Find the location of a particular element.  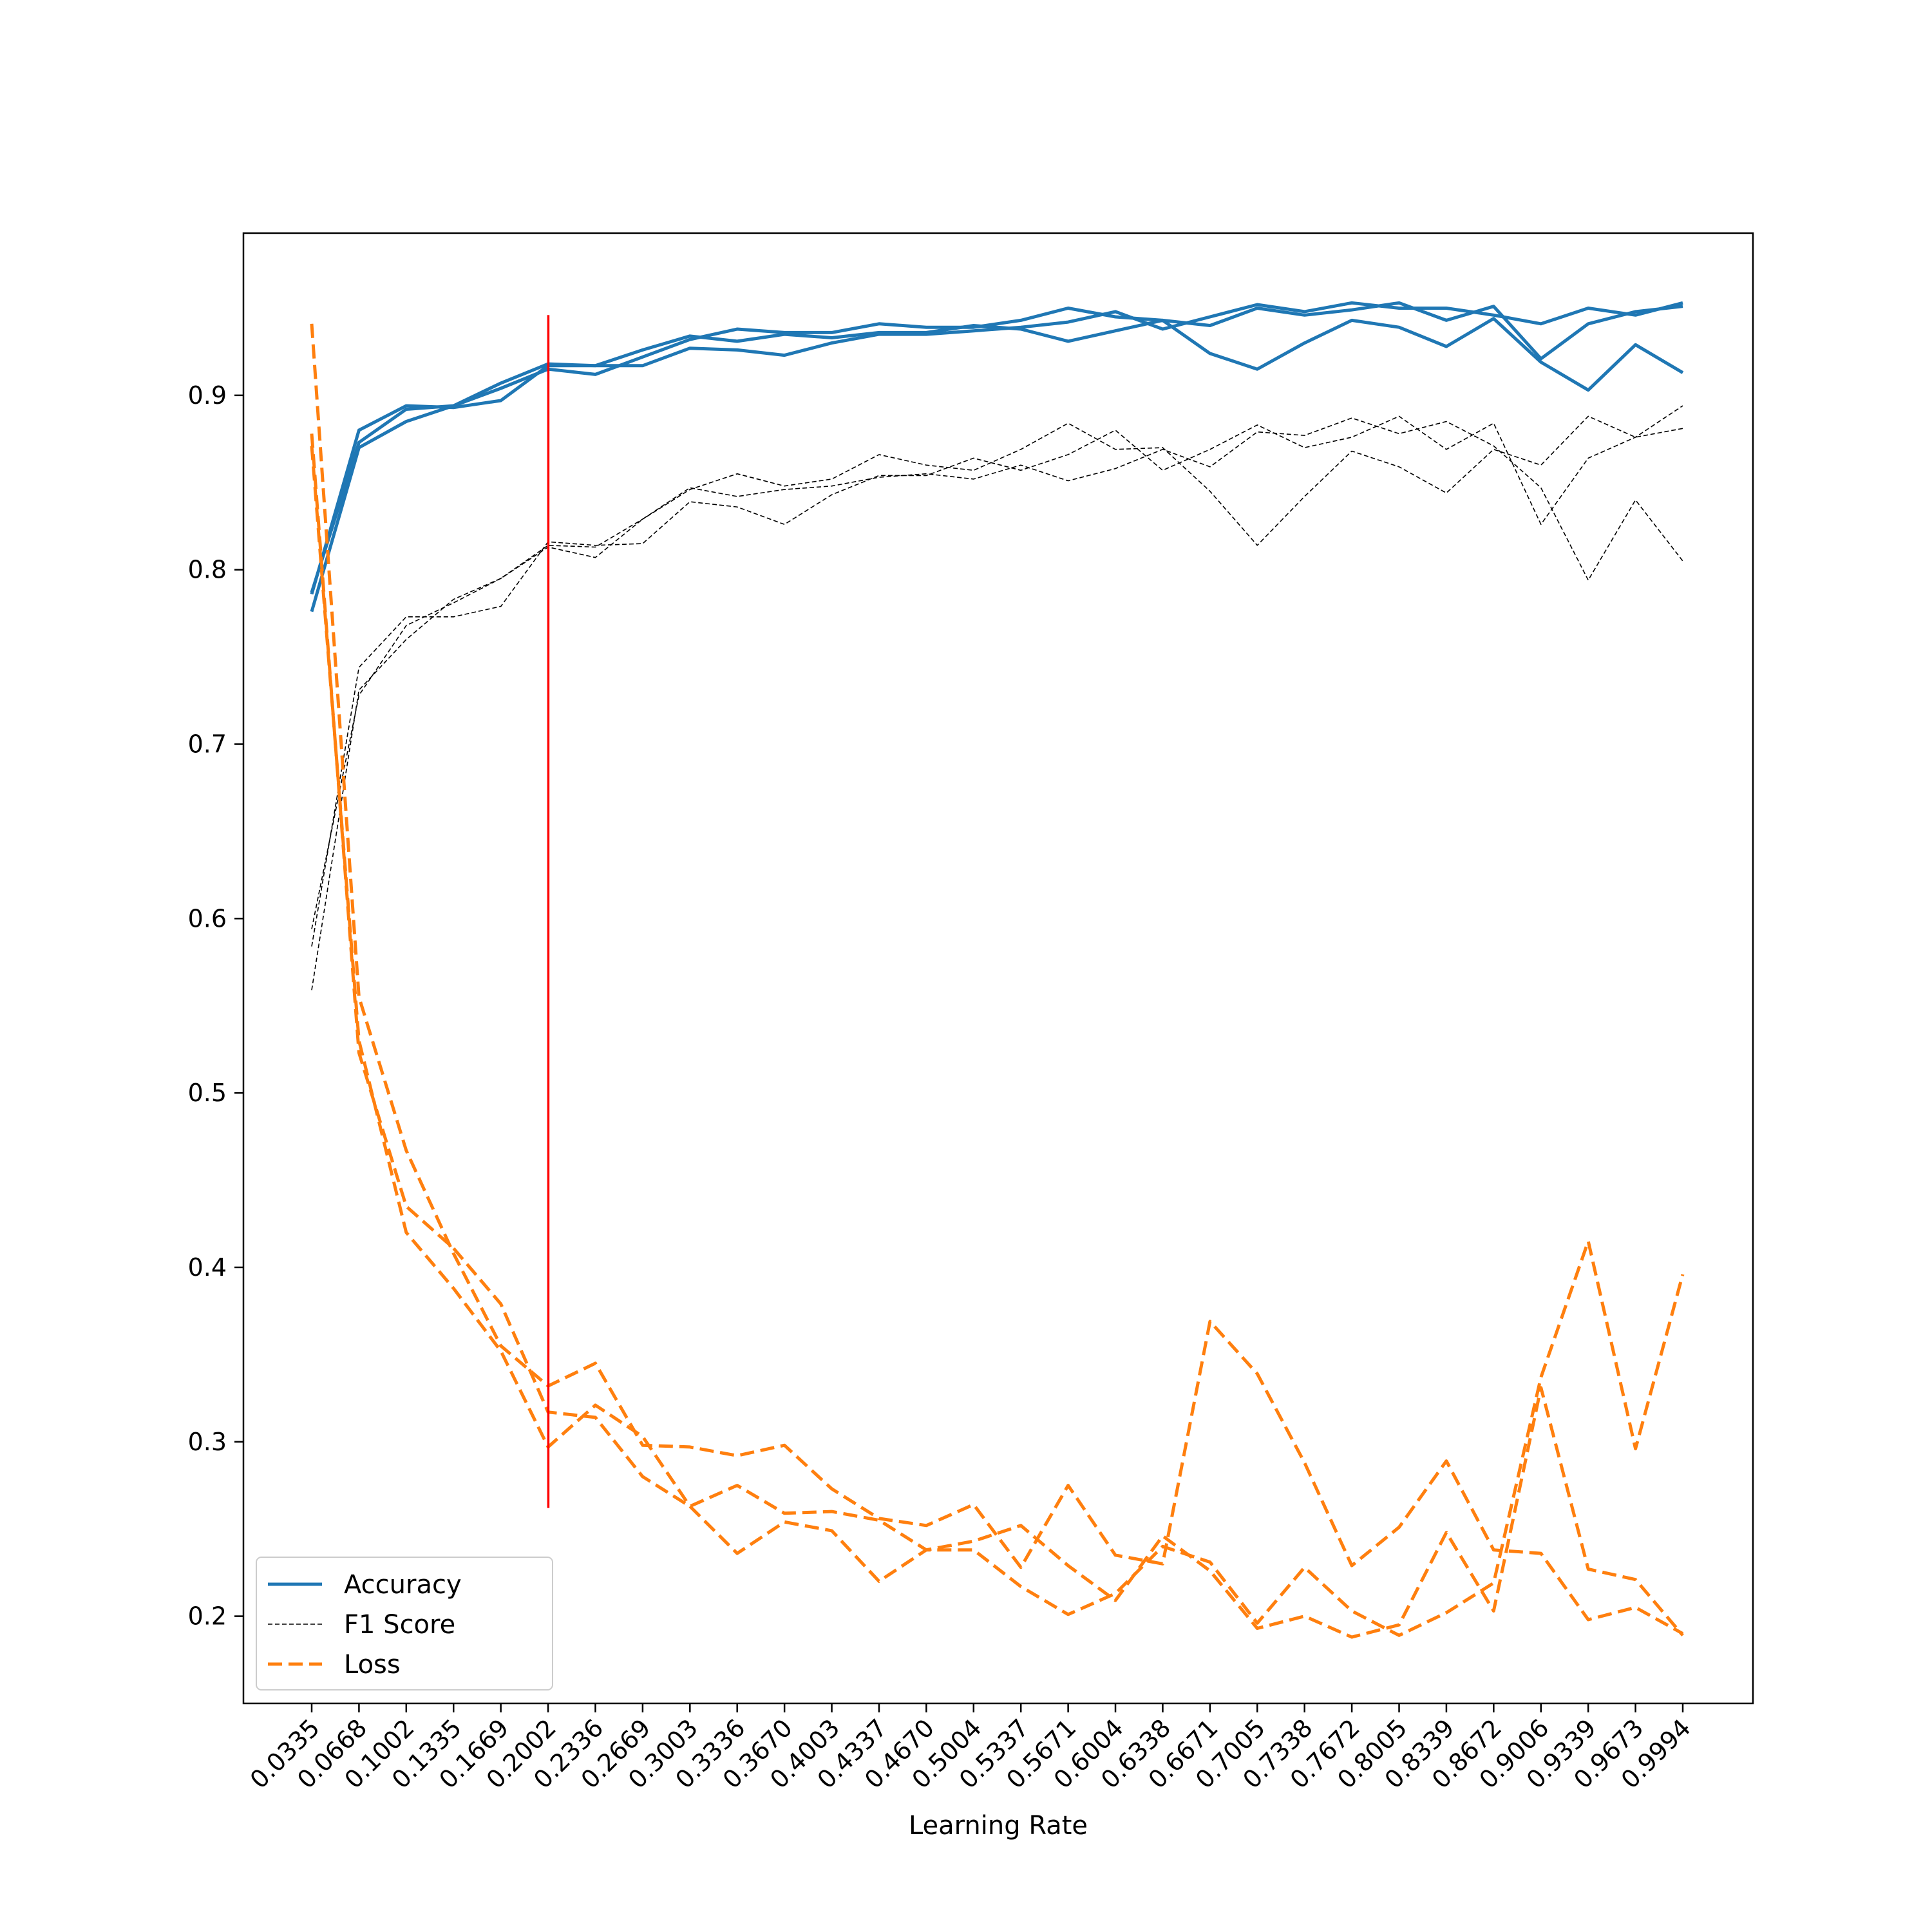

y-tick-label: 0.9 is located at coordinates (207, 396).